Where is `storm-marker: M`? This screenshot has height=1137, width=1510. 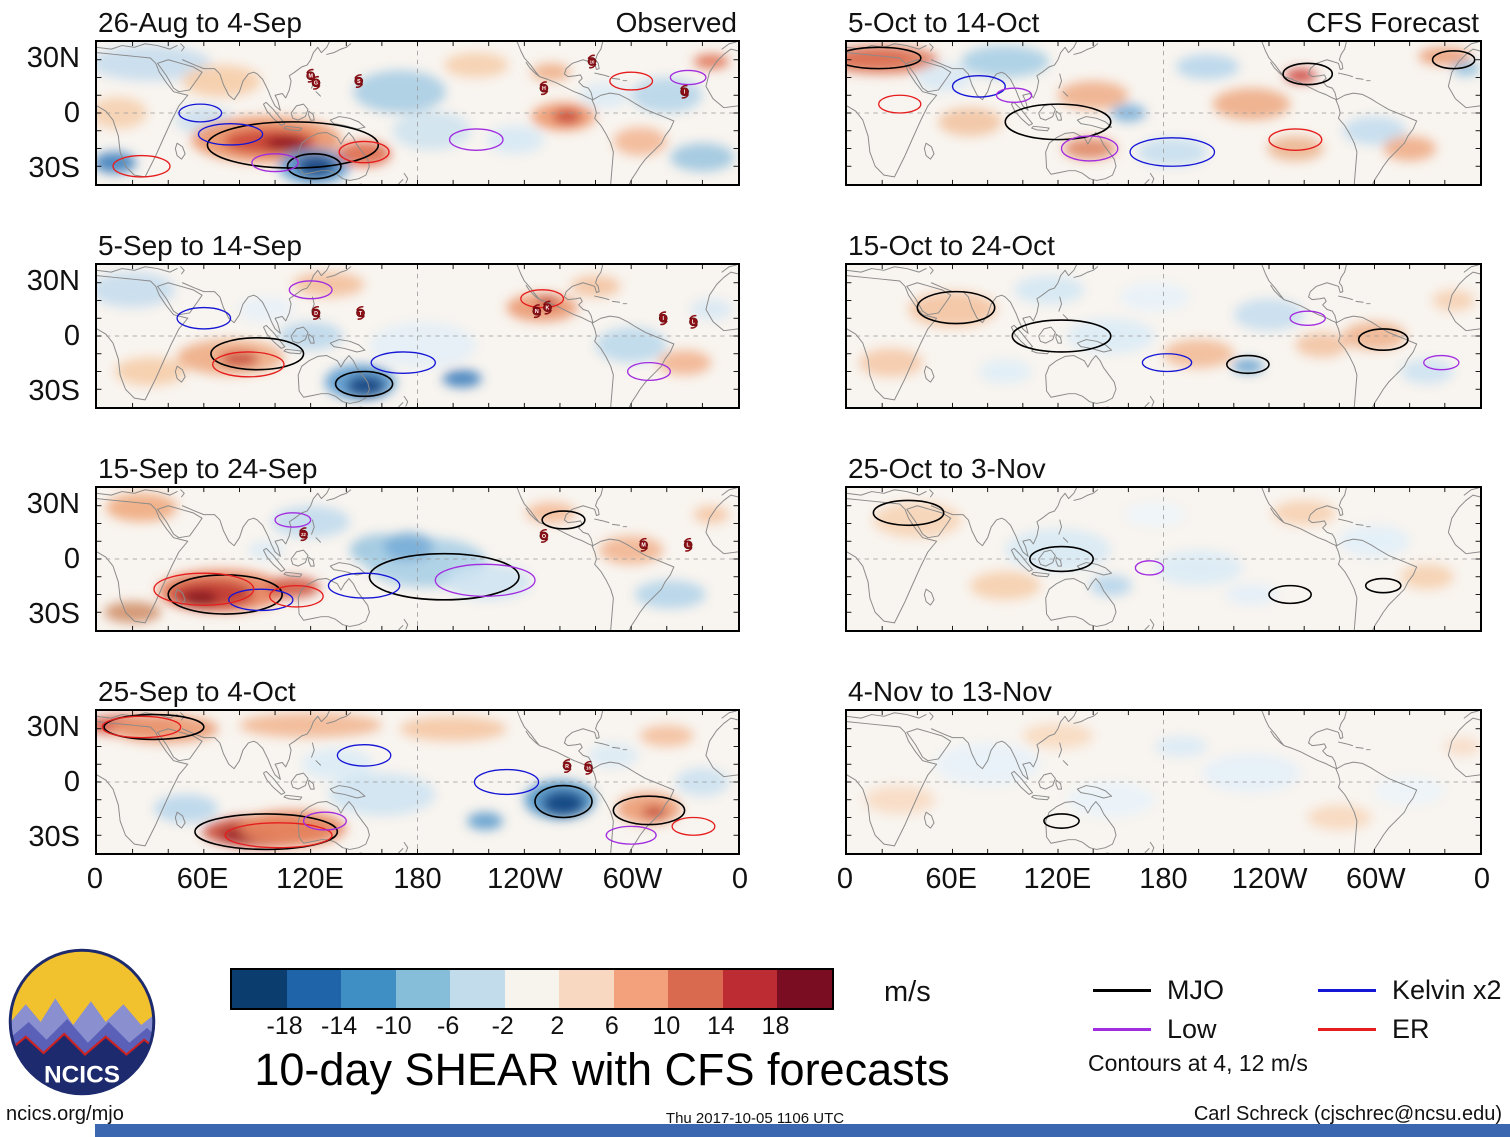 storm-marker: M is located at coordinates (311, 75).